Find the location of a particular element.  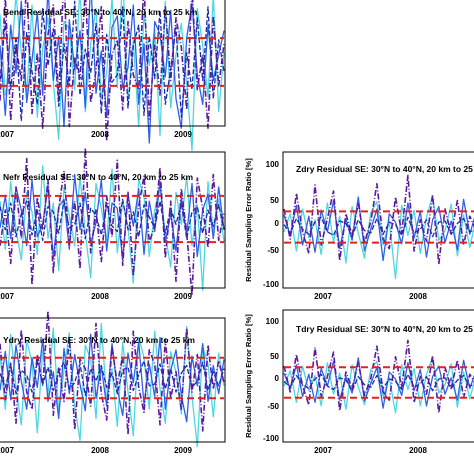

panel-zdry-series is located at coordinates (378, 227).